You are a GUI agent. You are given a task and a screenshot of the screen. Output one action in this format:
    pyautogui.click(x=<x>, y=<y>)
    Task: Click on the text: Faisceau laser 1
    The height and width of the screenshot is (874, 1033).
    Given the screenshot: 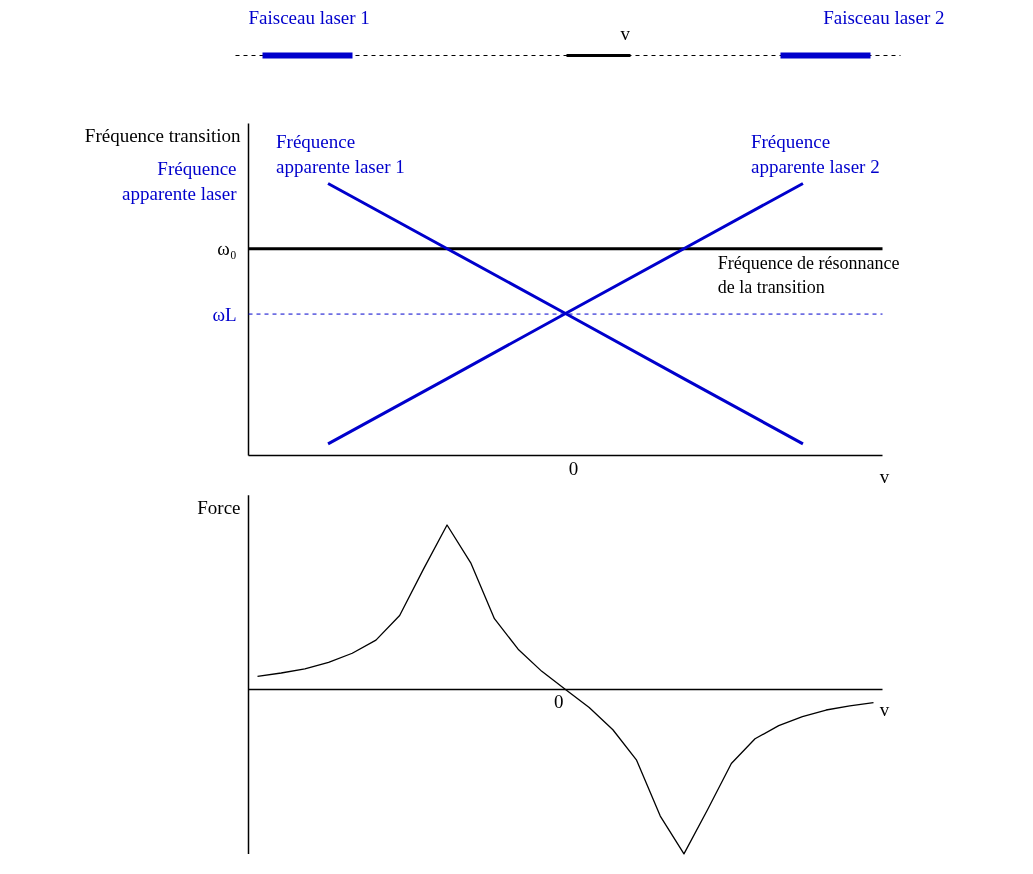 What is the action you would take?
    pyautogui.click(x=309, y=17)
    